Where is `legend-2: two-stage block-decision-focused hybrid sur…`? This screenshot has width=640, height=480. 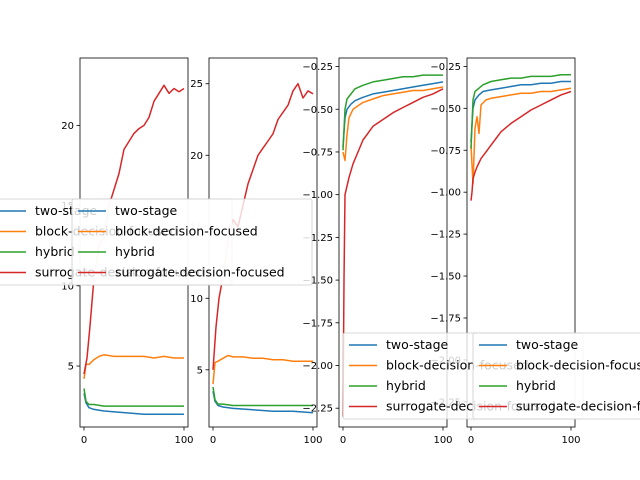
legend-2: two-stage block-decision-focused hybrid sur… is located at coordinates (192, 242).